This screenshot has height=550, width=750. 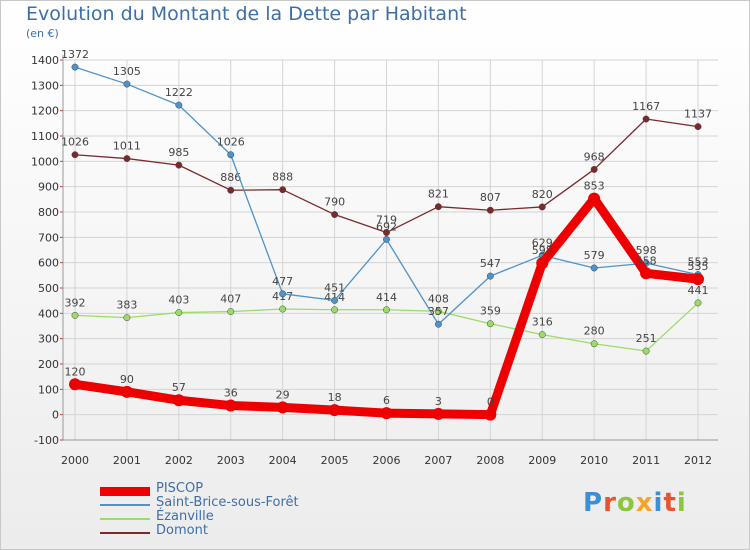 I want to click on data-label: 790, so click(x=334, y=202).